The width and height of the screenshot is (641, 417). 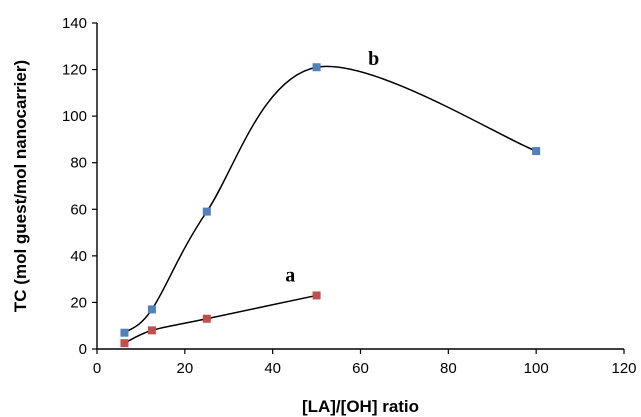 What do you see at coordinates (360, 368) in the screenshot?
I see `x-tick-label: 60` at bounding box center [360, 368].